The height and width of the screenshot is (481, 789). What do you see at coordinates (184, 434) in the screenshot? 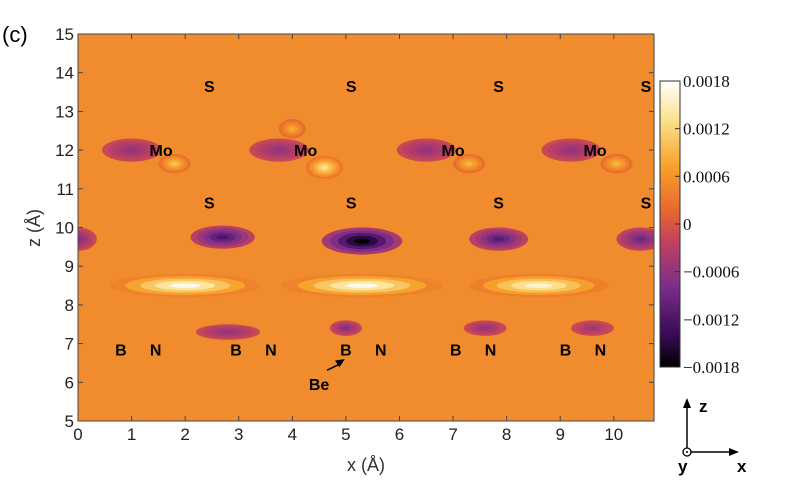
I see `x-tick-label: 2` at bounding box center [184, 434].